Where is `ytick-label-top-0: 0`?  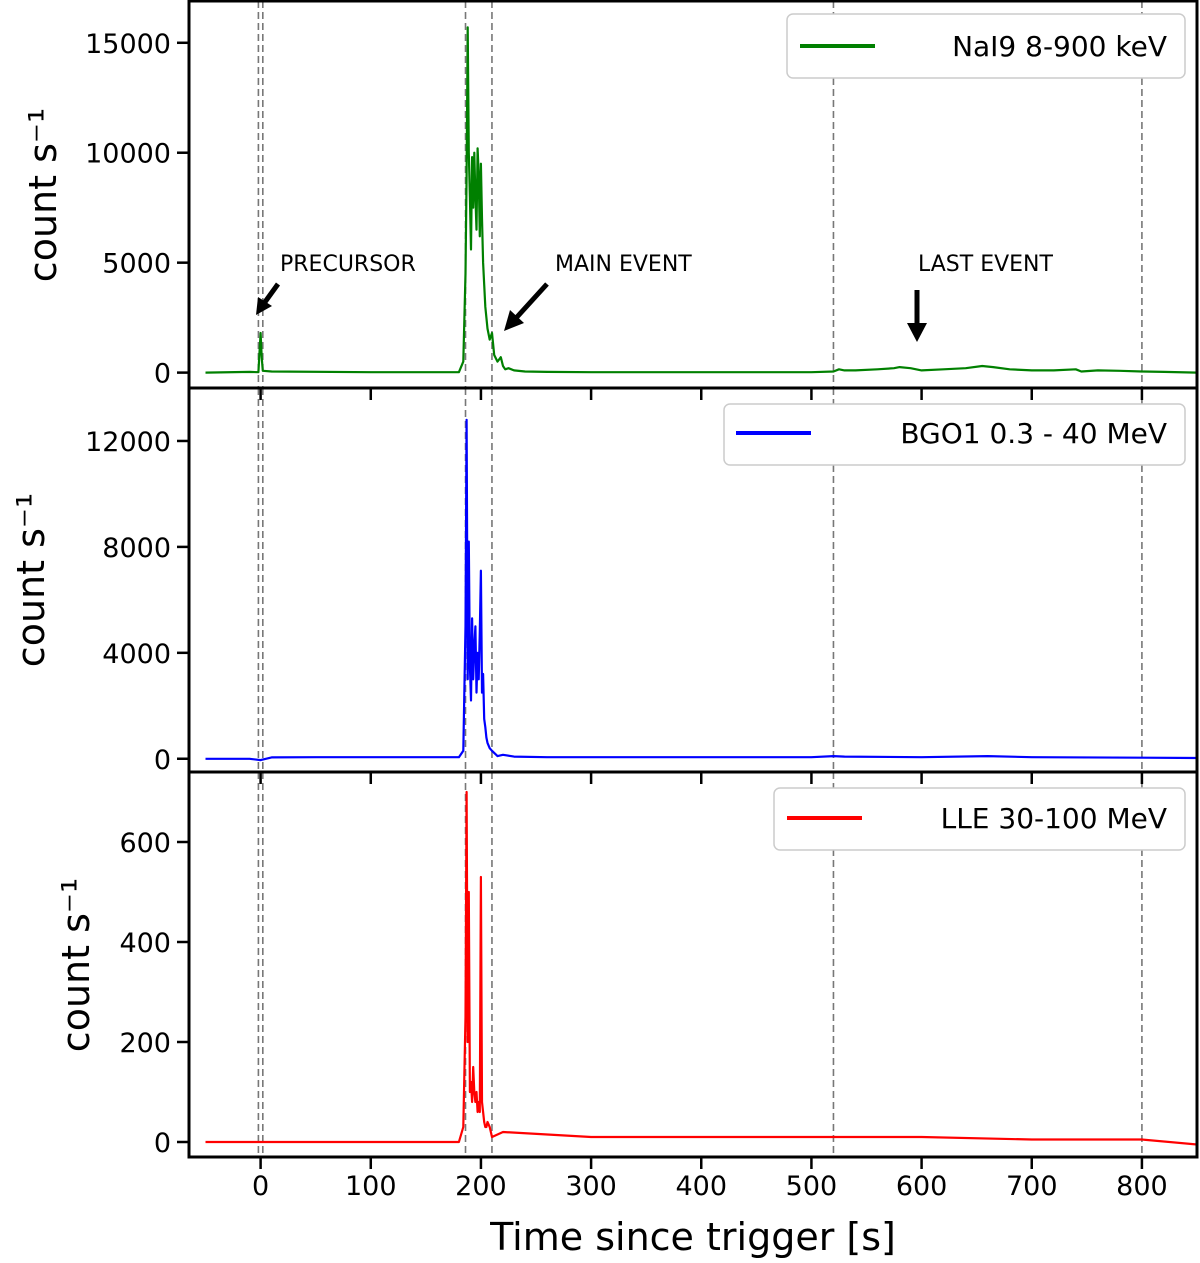
ytick-label-top-0: 0 is located at coordinates (162, 374).